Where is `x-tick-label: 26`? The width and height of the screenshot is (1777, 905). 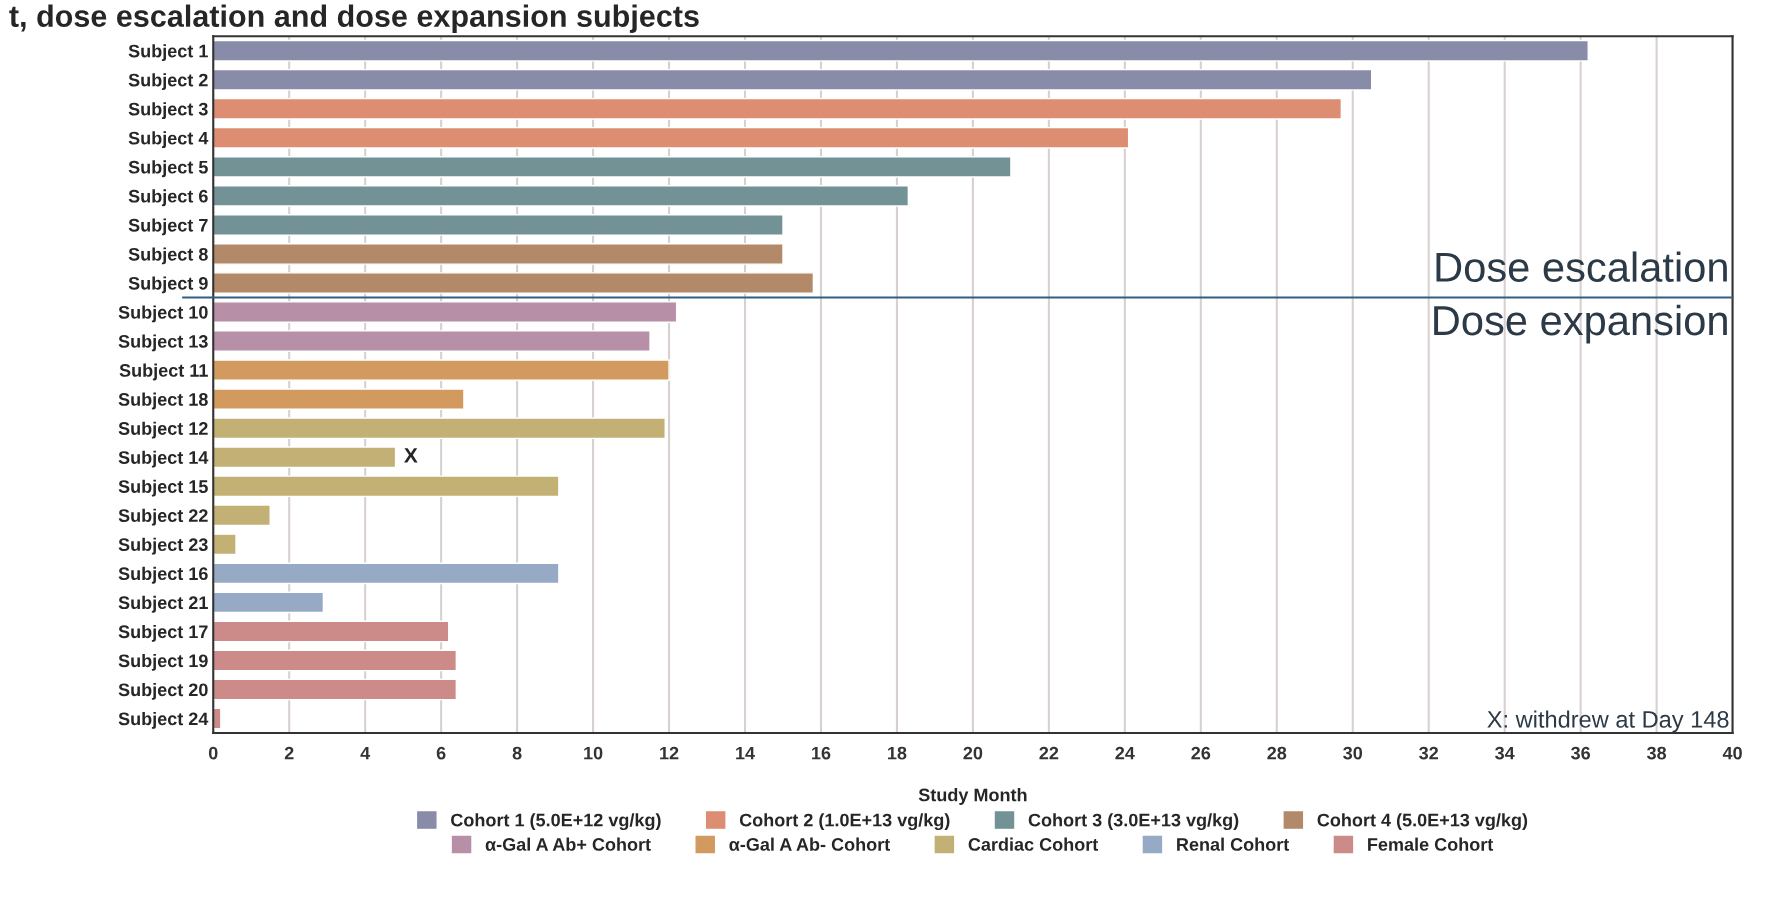
x-tick-label: 26 is located at coordinates (1201, 753).